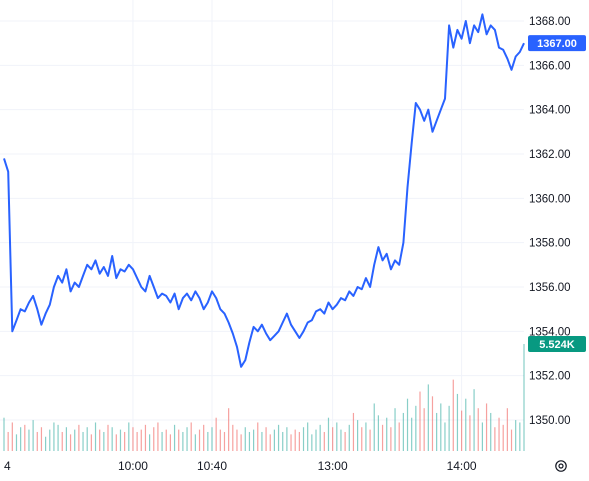 This screenshot has width=589, height=481. Describe the element at coordinates (133, 466) in the screenshot. I see `x-tick-label: 10:00` at that location.